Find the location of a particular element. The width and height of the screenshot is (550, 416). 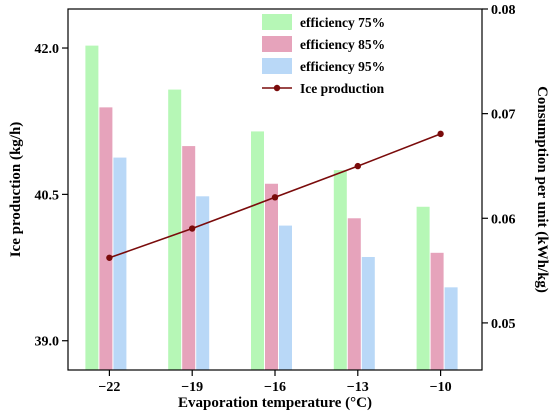

legend-label-ice-production: Ice production is located at coordinates (342, 88).